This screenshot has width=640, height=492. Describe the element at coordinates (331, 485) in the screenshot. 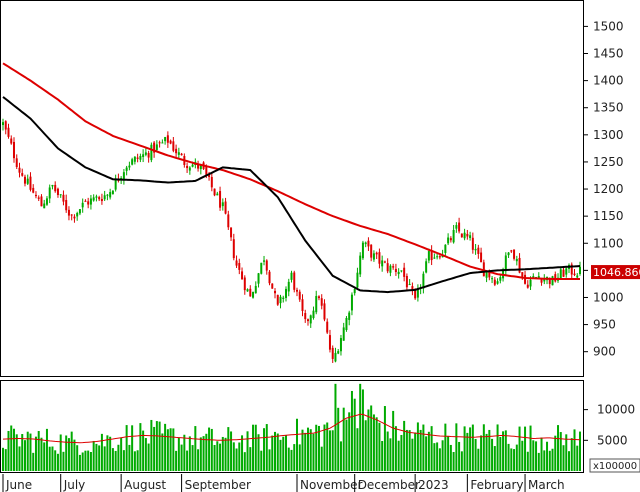

I see `x-tick-label: November` at that location.